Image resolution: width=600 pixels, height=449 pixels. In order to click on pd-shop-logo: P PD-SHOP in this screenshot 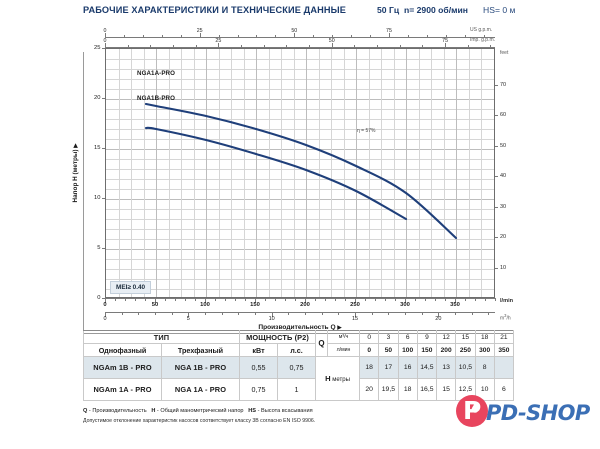, I will do `click(526, 413)`.